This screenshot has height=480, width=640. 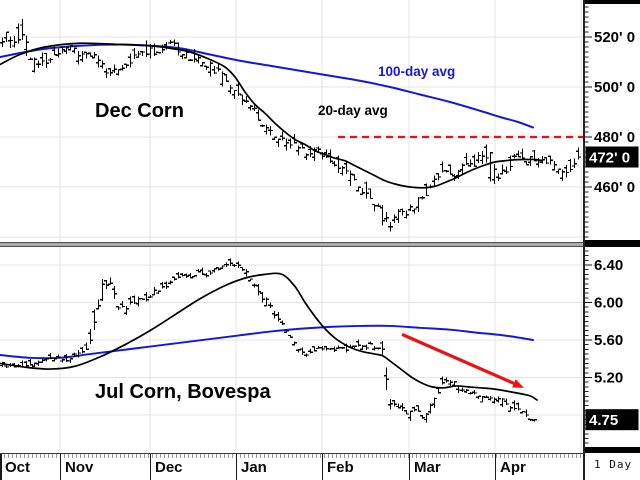 What do you see at coordinates (427, 467) in the screenshot?
I see `month-label-mar: Mar` at bounding box center [427, 467].